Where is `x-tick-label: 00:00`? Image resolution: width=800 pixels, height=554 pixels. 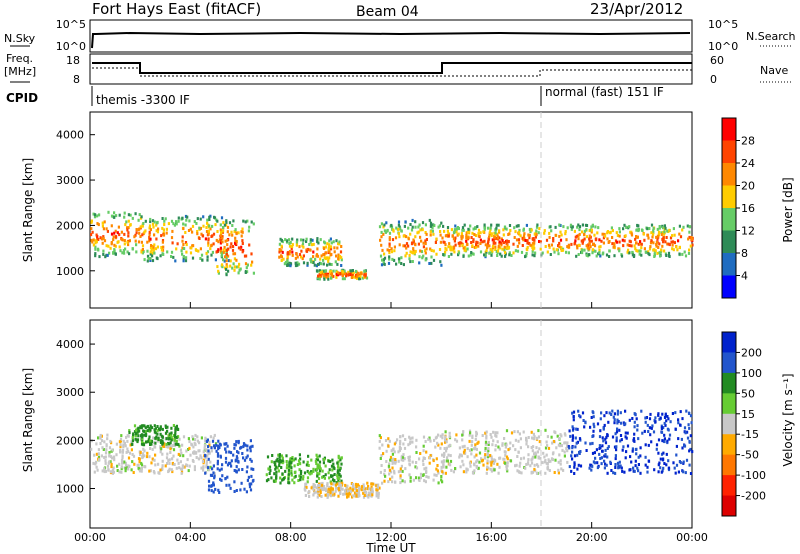 x-tick-label: 00:00 is located at coordinates (692, 537).